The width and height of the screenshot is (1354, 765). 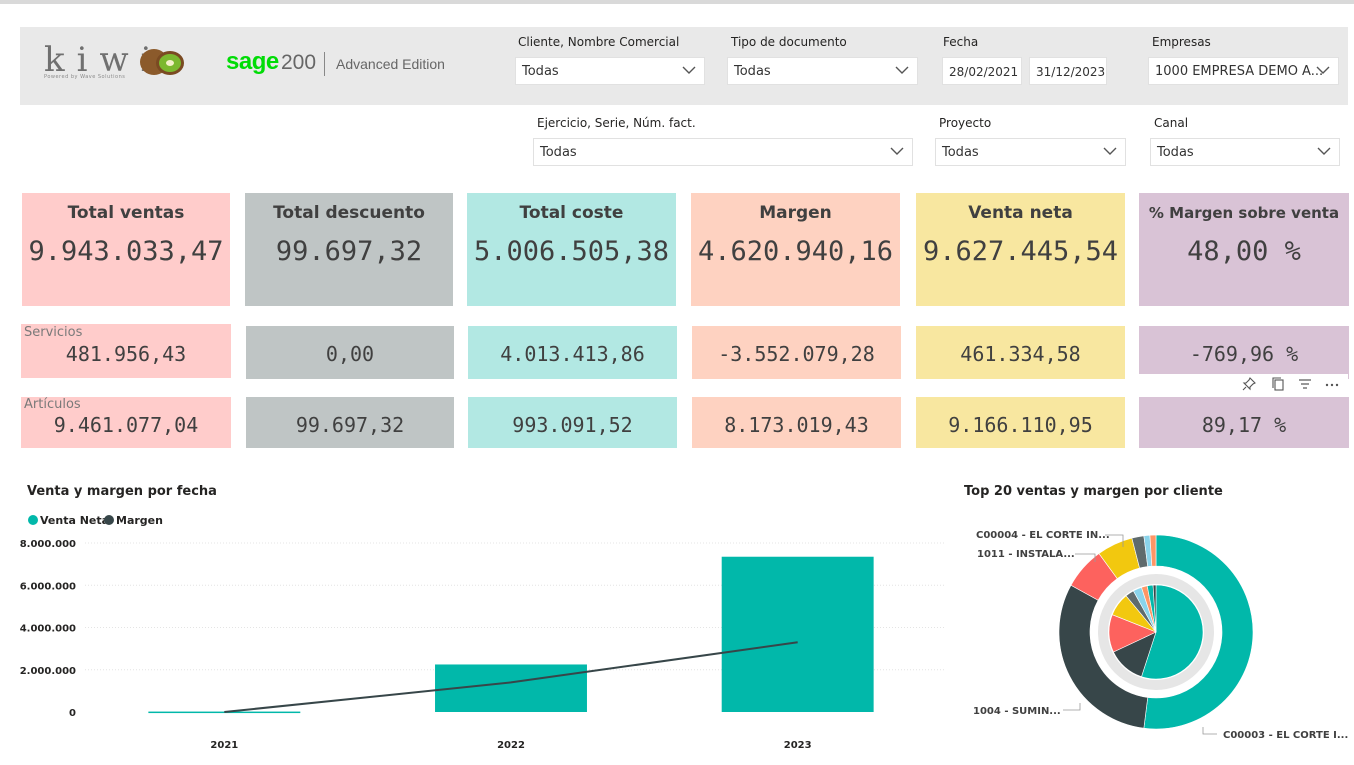 I want to click on filter-empresas-label: Empresas, so click(x=1181, y=42).